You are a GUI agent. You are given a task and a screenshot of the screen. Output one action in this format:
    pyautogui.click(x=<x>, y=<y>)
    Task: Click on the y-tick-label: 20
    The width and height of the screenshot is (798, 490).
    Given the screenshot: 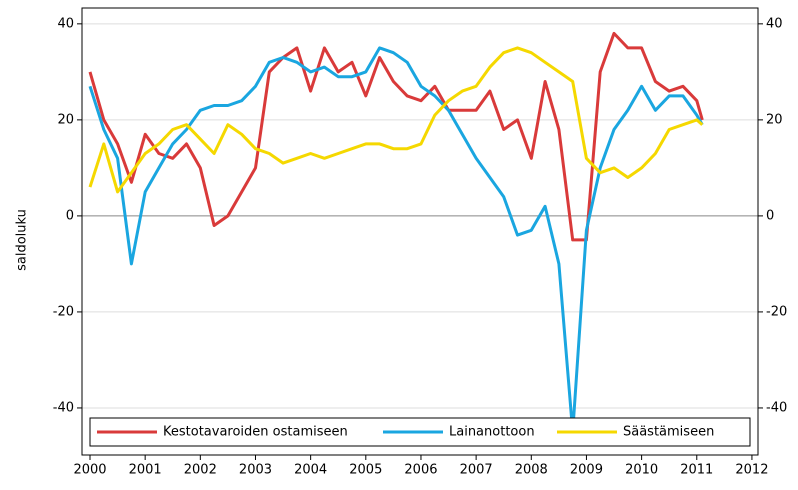 What is the action you would take?
    pyautogui.click(x=65, y=119)
    